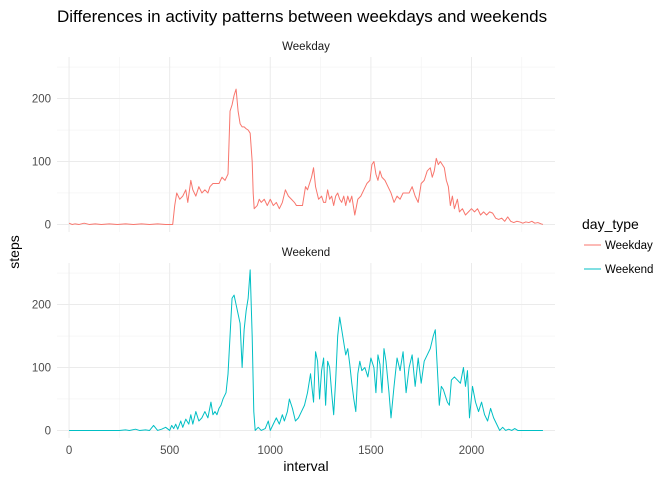  What do you see at coordinates (14, 251) in the screenshot?
I see `y-axis-title: steps` at bounding box center [14, 251].